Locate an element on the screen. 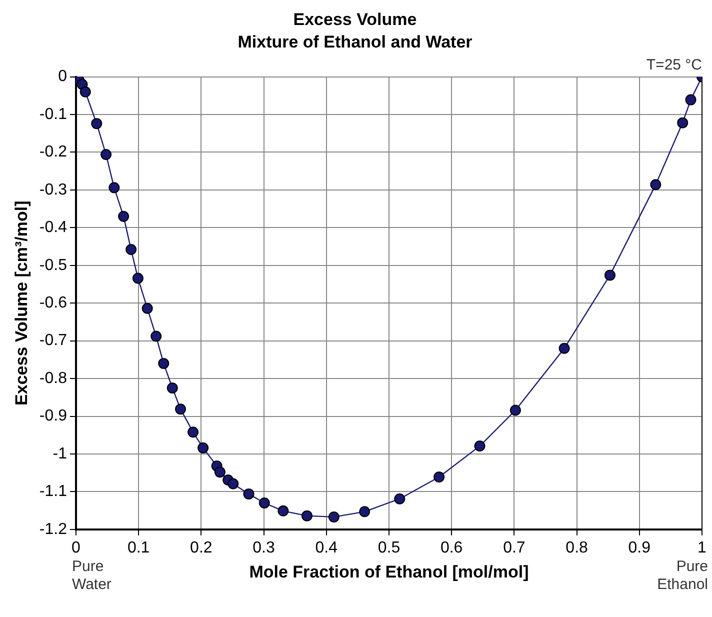 Image resolution: width=712 pixels, height=617 pixels. x-axis-title: Mole Fraction of Ethanol [mol/mol] is located at coordinates (389, 572).